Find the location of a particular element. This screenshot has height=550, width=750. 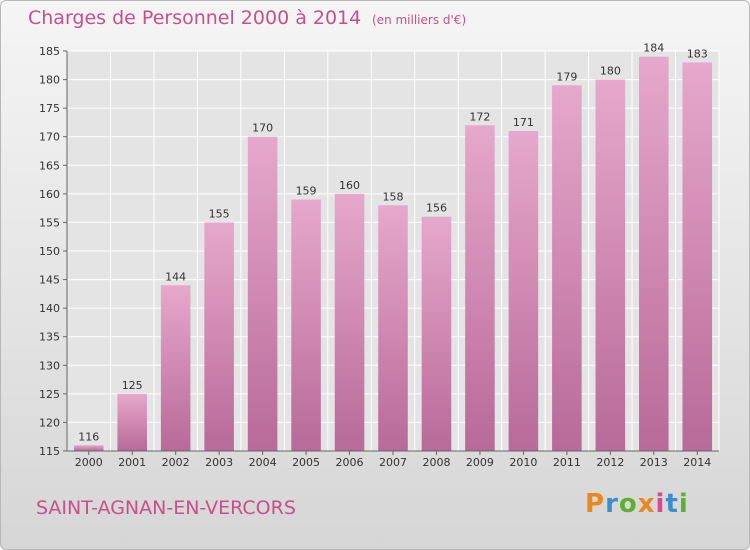

proxiti-logo: Proxiti is located at coordinates (637, 504).